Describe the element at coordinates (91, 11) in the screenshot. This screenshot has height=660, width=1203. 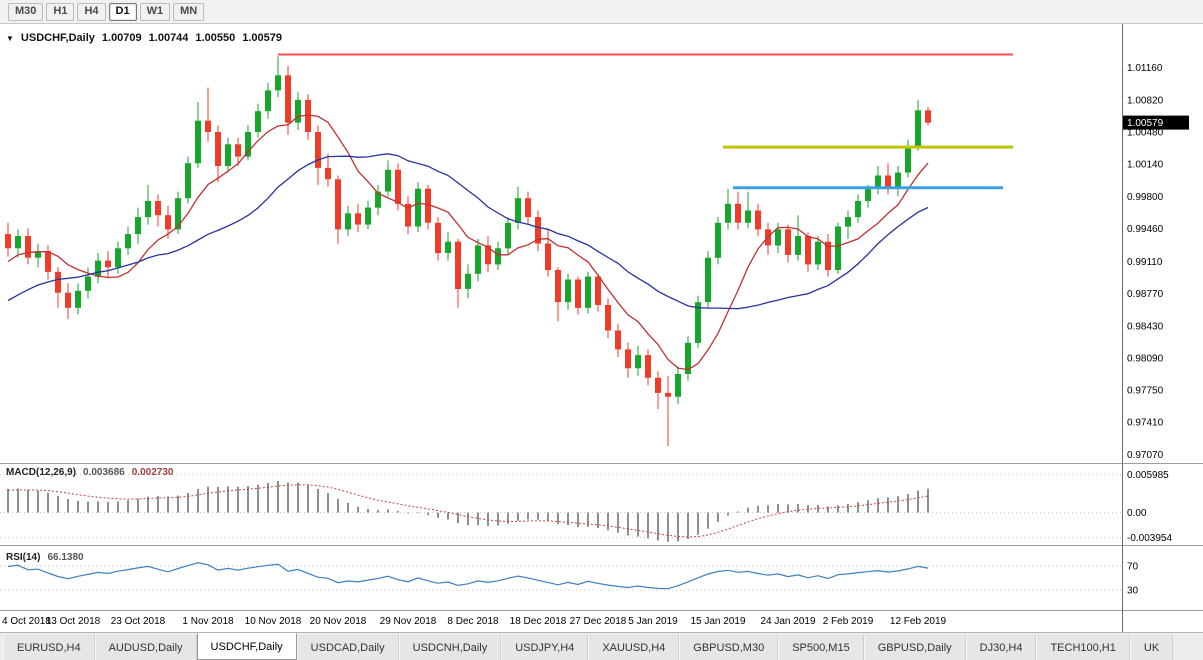
I see `timeframe-button-h4: H4` at that location.